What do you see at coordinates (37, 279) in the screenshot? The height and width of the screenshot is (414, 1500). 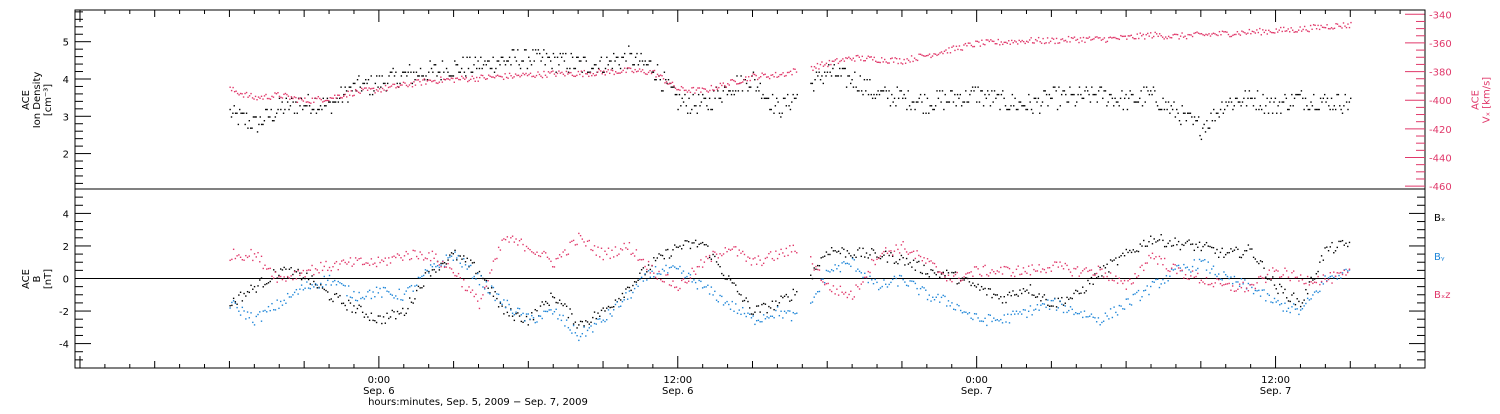 I see `bottom-left-axis-title: ACE B [nT]` at bounding box center [37, 279].